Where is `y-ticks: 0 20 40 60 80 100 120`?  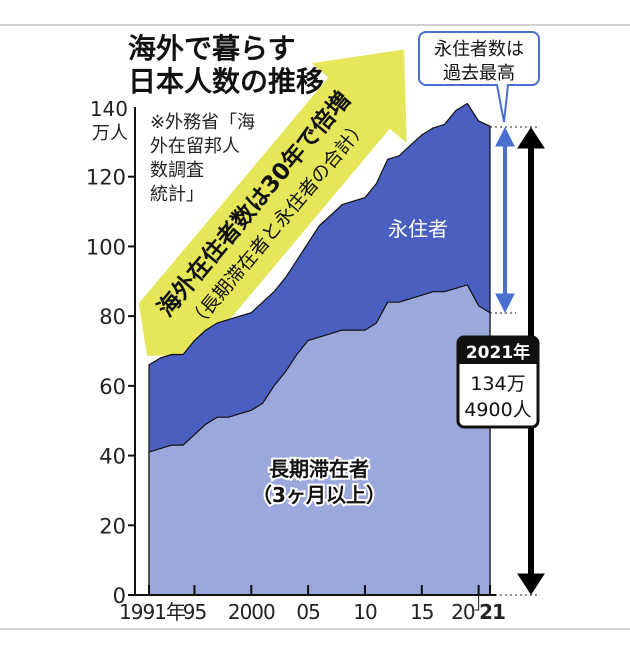
y-ticks: 0 20 40 60 80 100 120 is located at coordinates (110, 387).